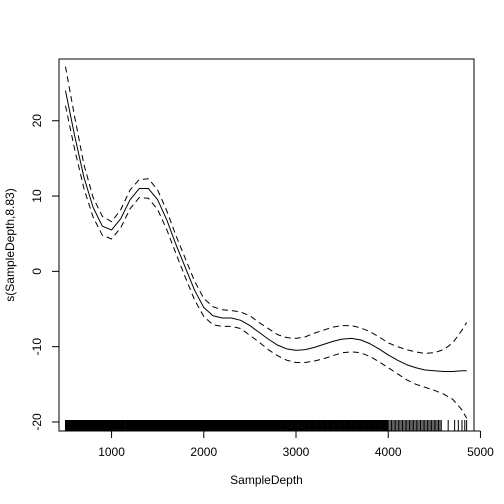 This screenshot has height=504, width=504. What do you see at coordinates (37, 422) in the screenshot?
I see `y-tick-label: -20` at bounding box center [37, 422].